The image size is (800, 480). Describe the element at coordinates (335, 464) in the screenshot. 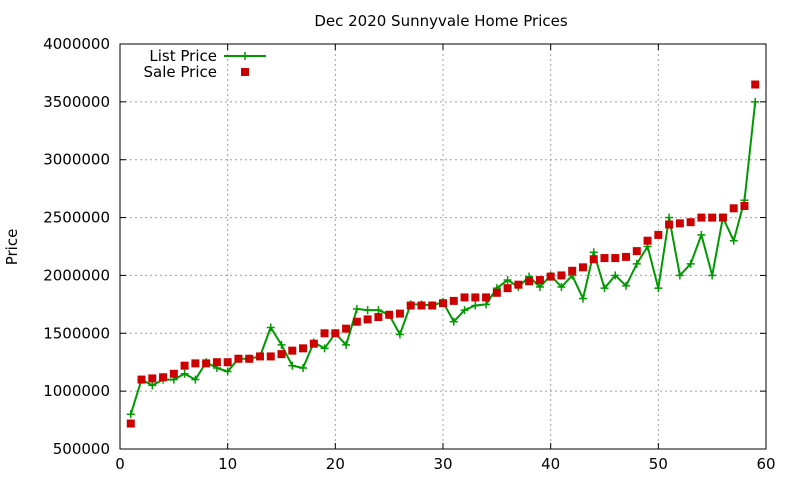

I see `x-tick-label: 20` at that location.